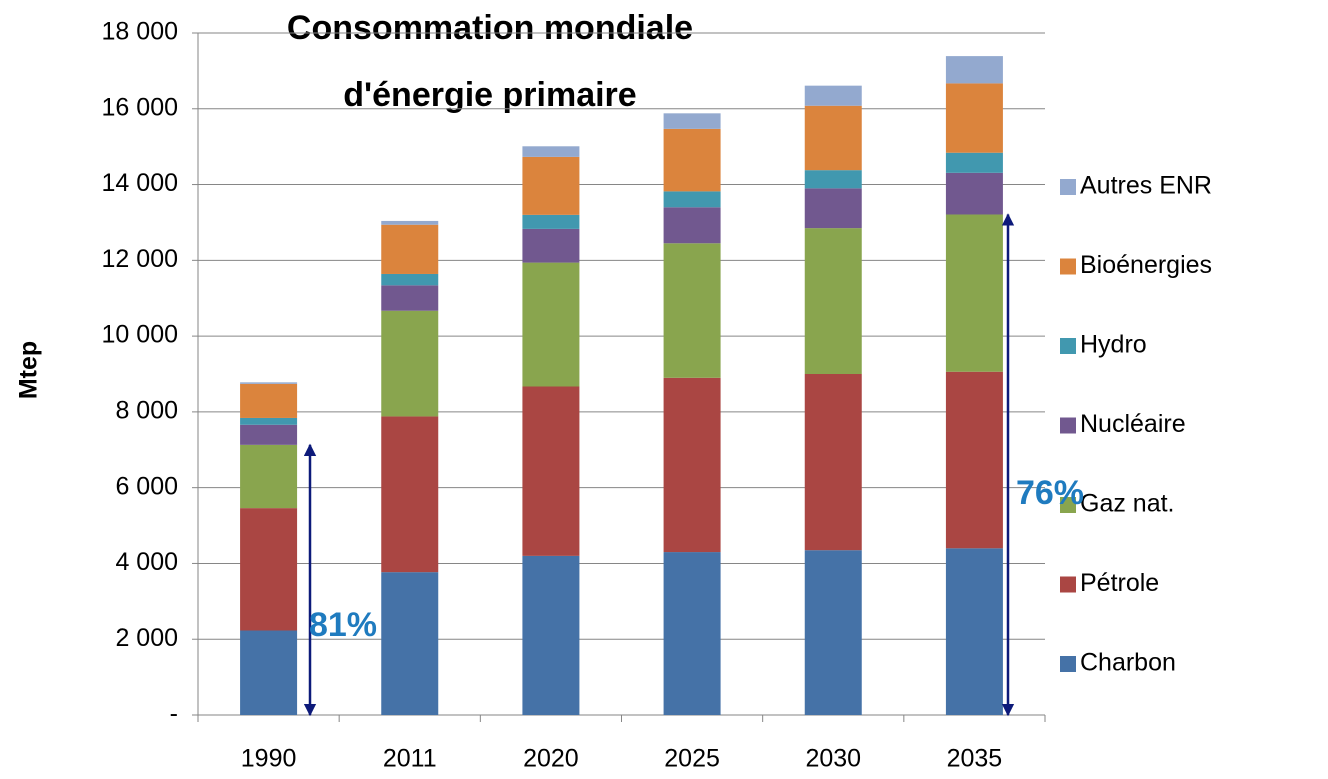 This screenshot has width=1328, height=779. I want to click on legend-label: Autres ENR, so click(1146, 186).